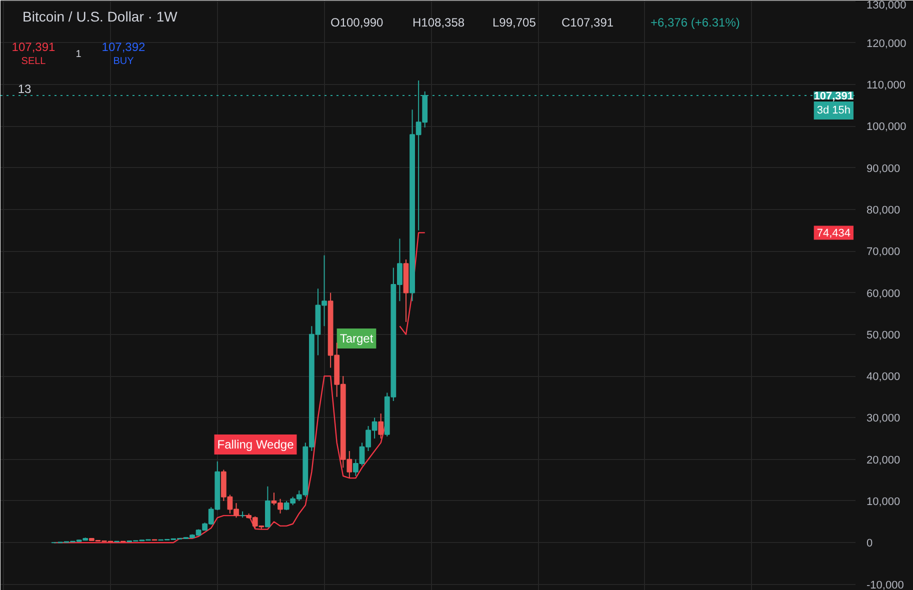 The image size is (913, 590). I want to click on annotation: 1, so click(79, 54).